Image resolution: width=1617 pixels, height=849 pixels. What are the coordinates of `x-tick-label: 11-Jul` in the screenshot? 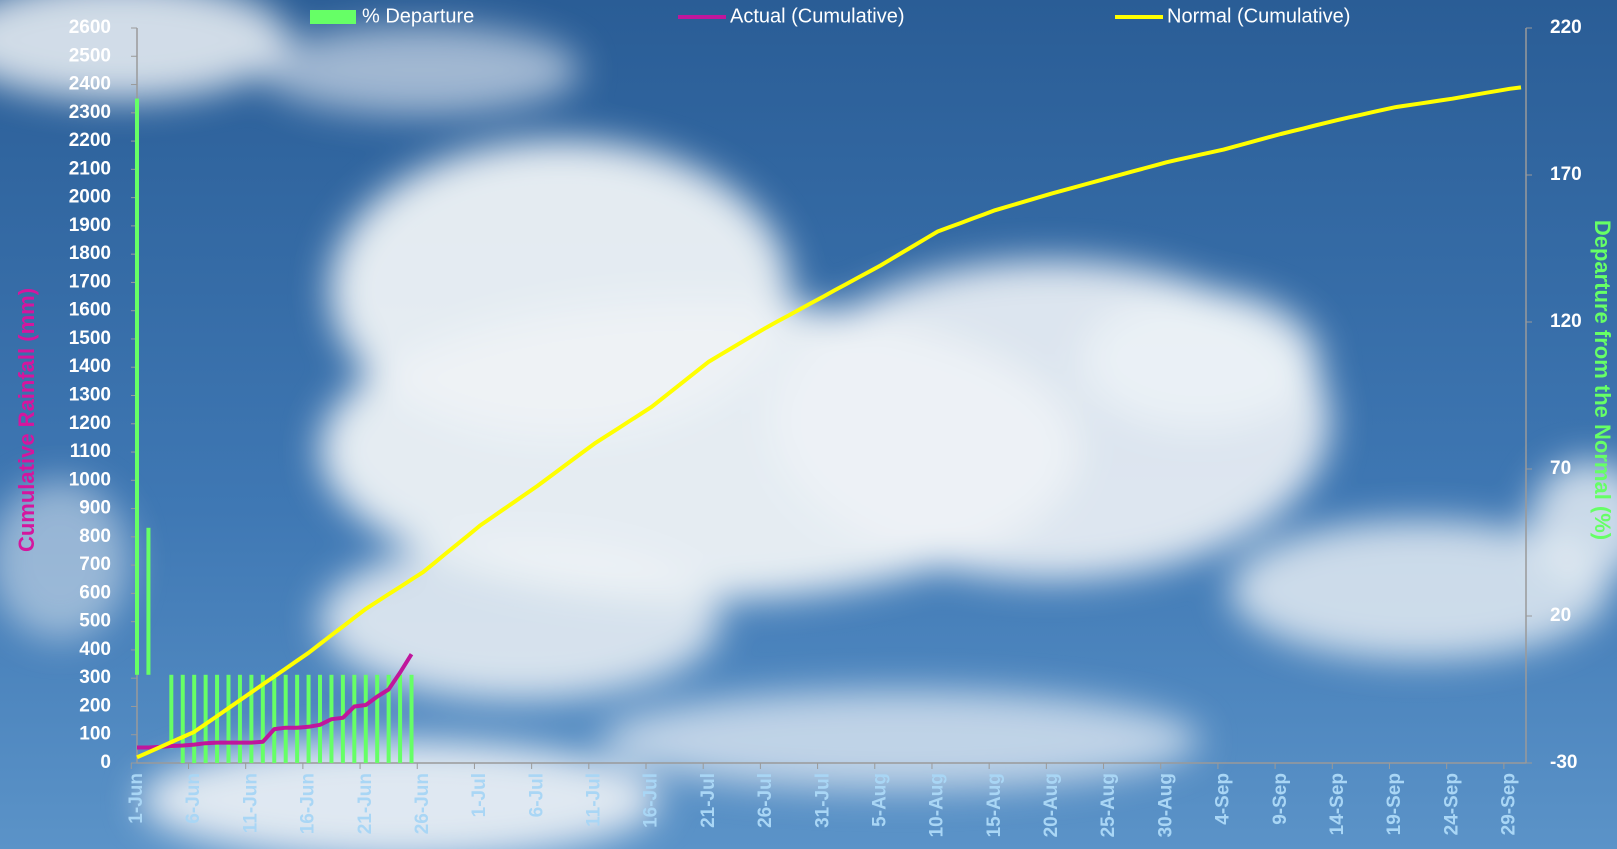 It's located at (594, 800).